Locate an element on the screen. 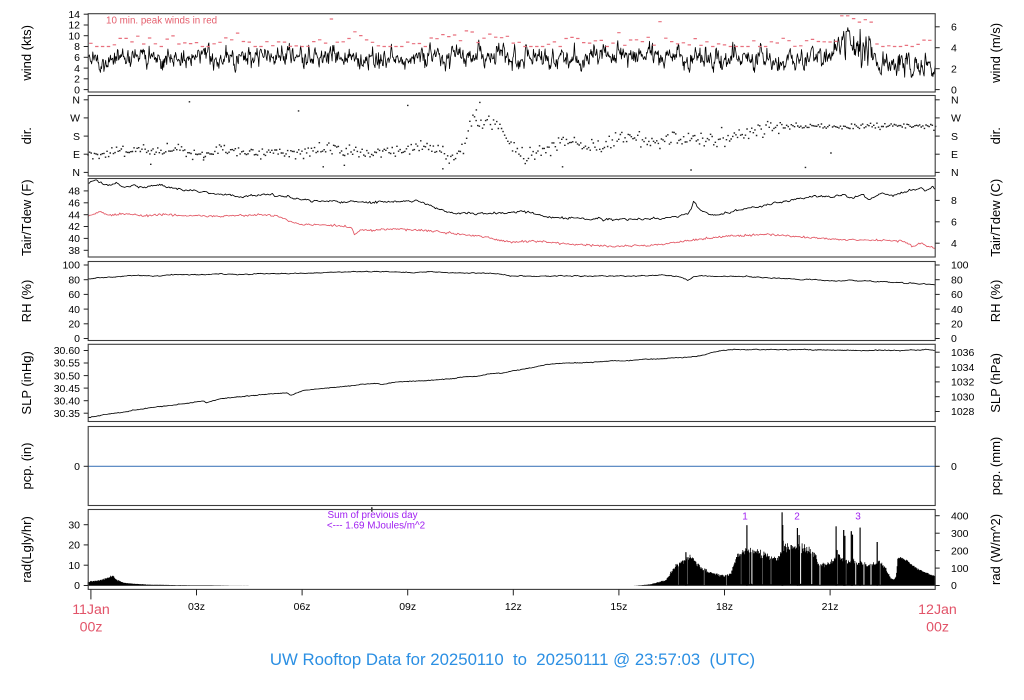  svg-text: 30.55 is located at coordinates (67, 364).